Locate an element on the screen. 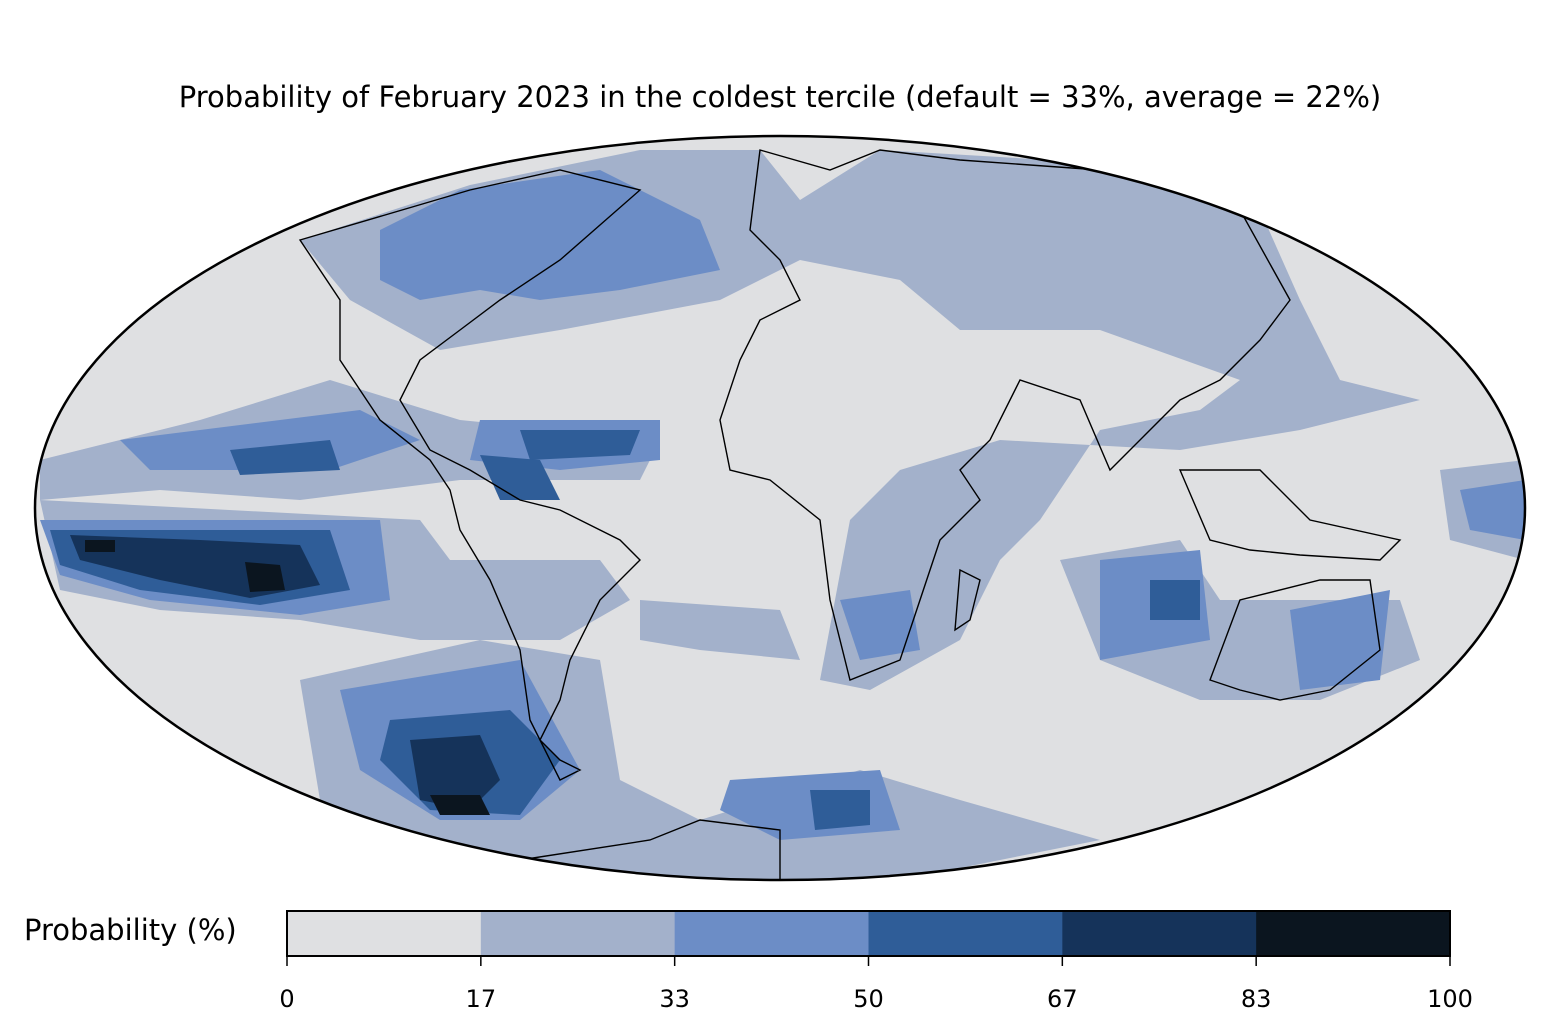  colorbar-tick-label: 0 is located at coordinates (287, 999).